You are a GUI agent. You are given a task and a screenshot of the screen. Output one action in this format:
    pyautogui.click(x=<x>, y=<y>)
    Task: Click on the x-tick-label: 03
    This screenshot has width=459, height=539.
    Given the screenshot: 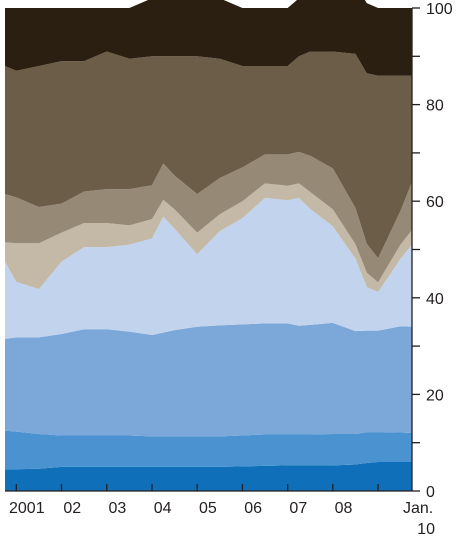 What is the action you would take?
    pyautogui.click(x=118, y=508)
    